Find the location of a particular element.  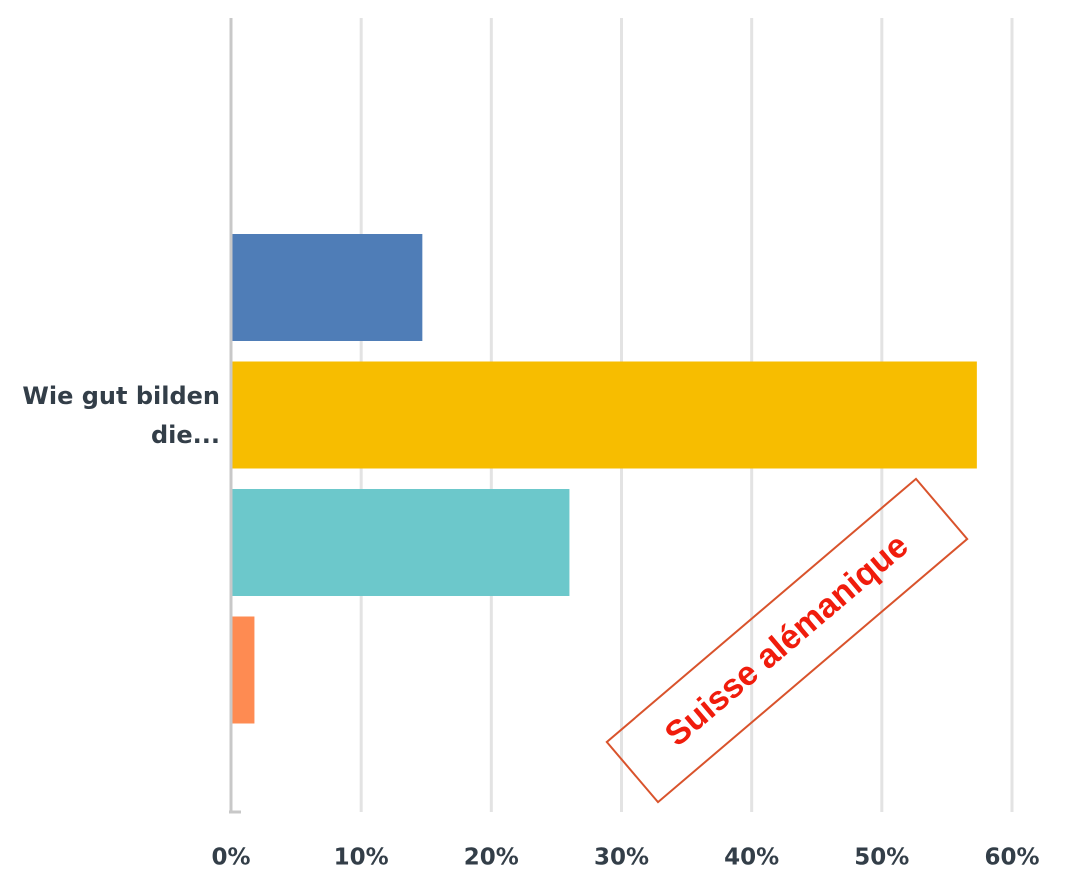

x-tick-label: 0% is located at coordinates (230, 857).